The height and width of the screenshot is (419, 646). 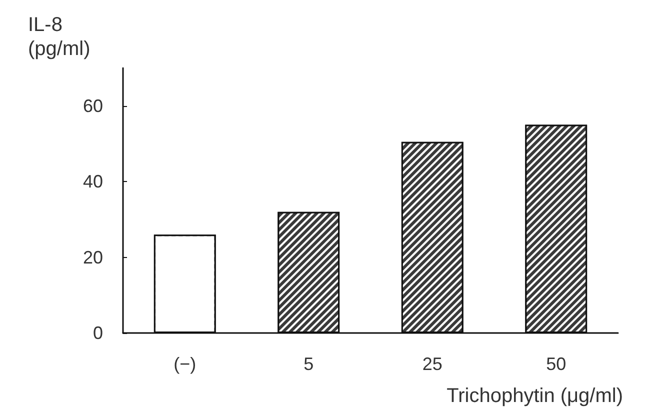 I want to click on x-tick-label: 5, so click(x=309, y=364).